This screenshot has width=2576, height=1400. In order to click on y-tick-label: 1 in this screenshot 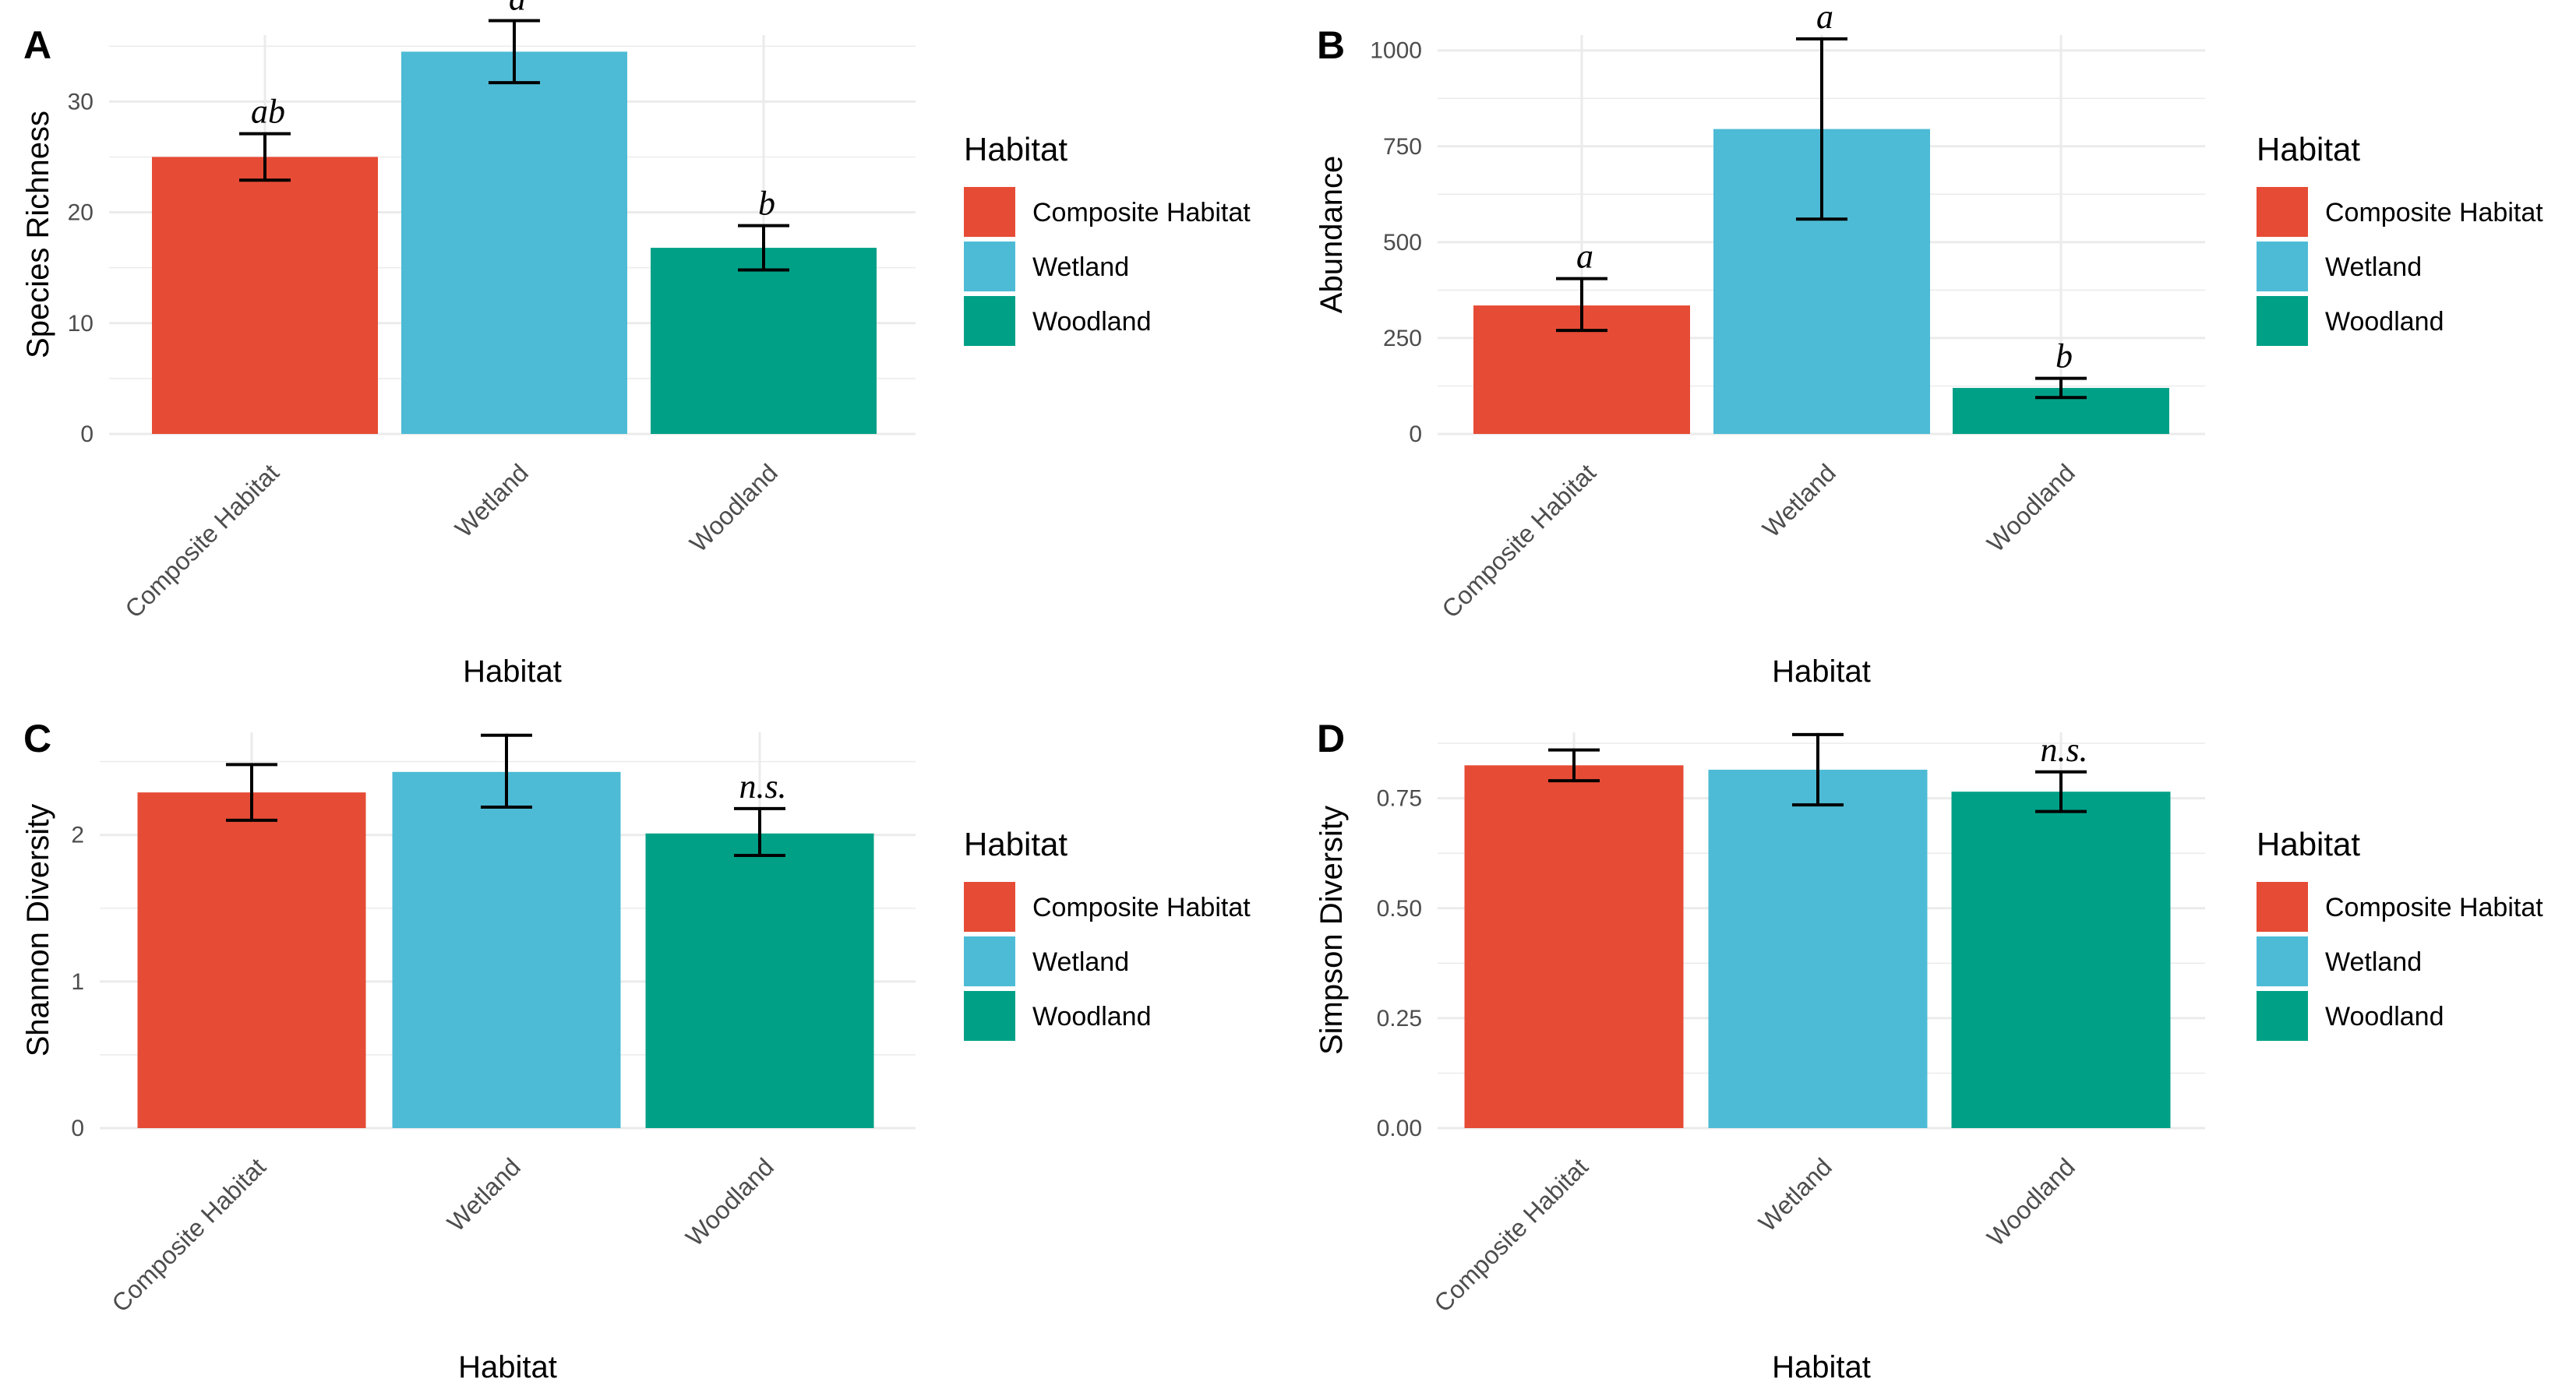, I will do `click(77, 982)`.